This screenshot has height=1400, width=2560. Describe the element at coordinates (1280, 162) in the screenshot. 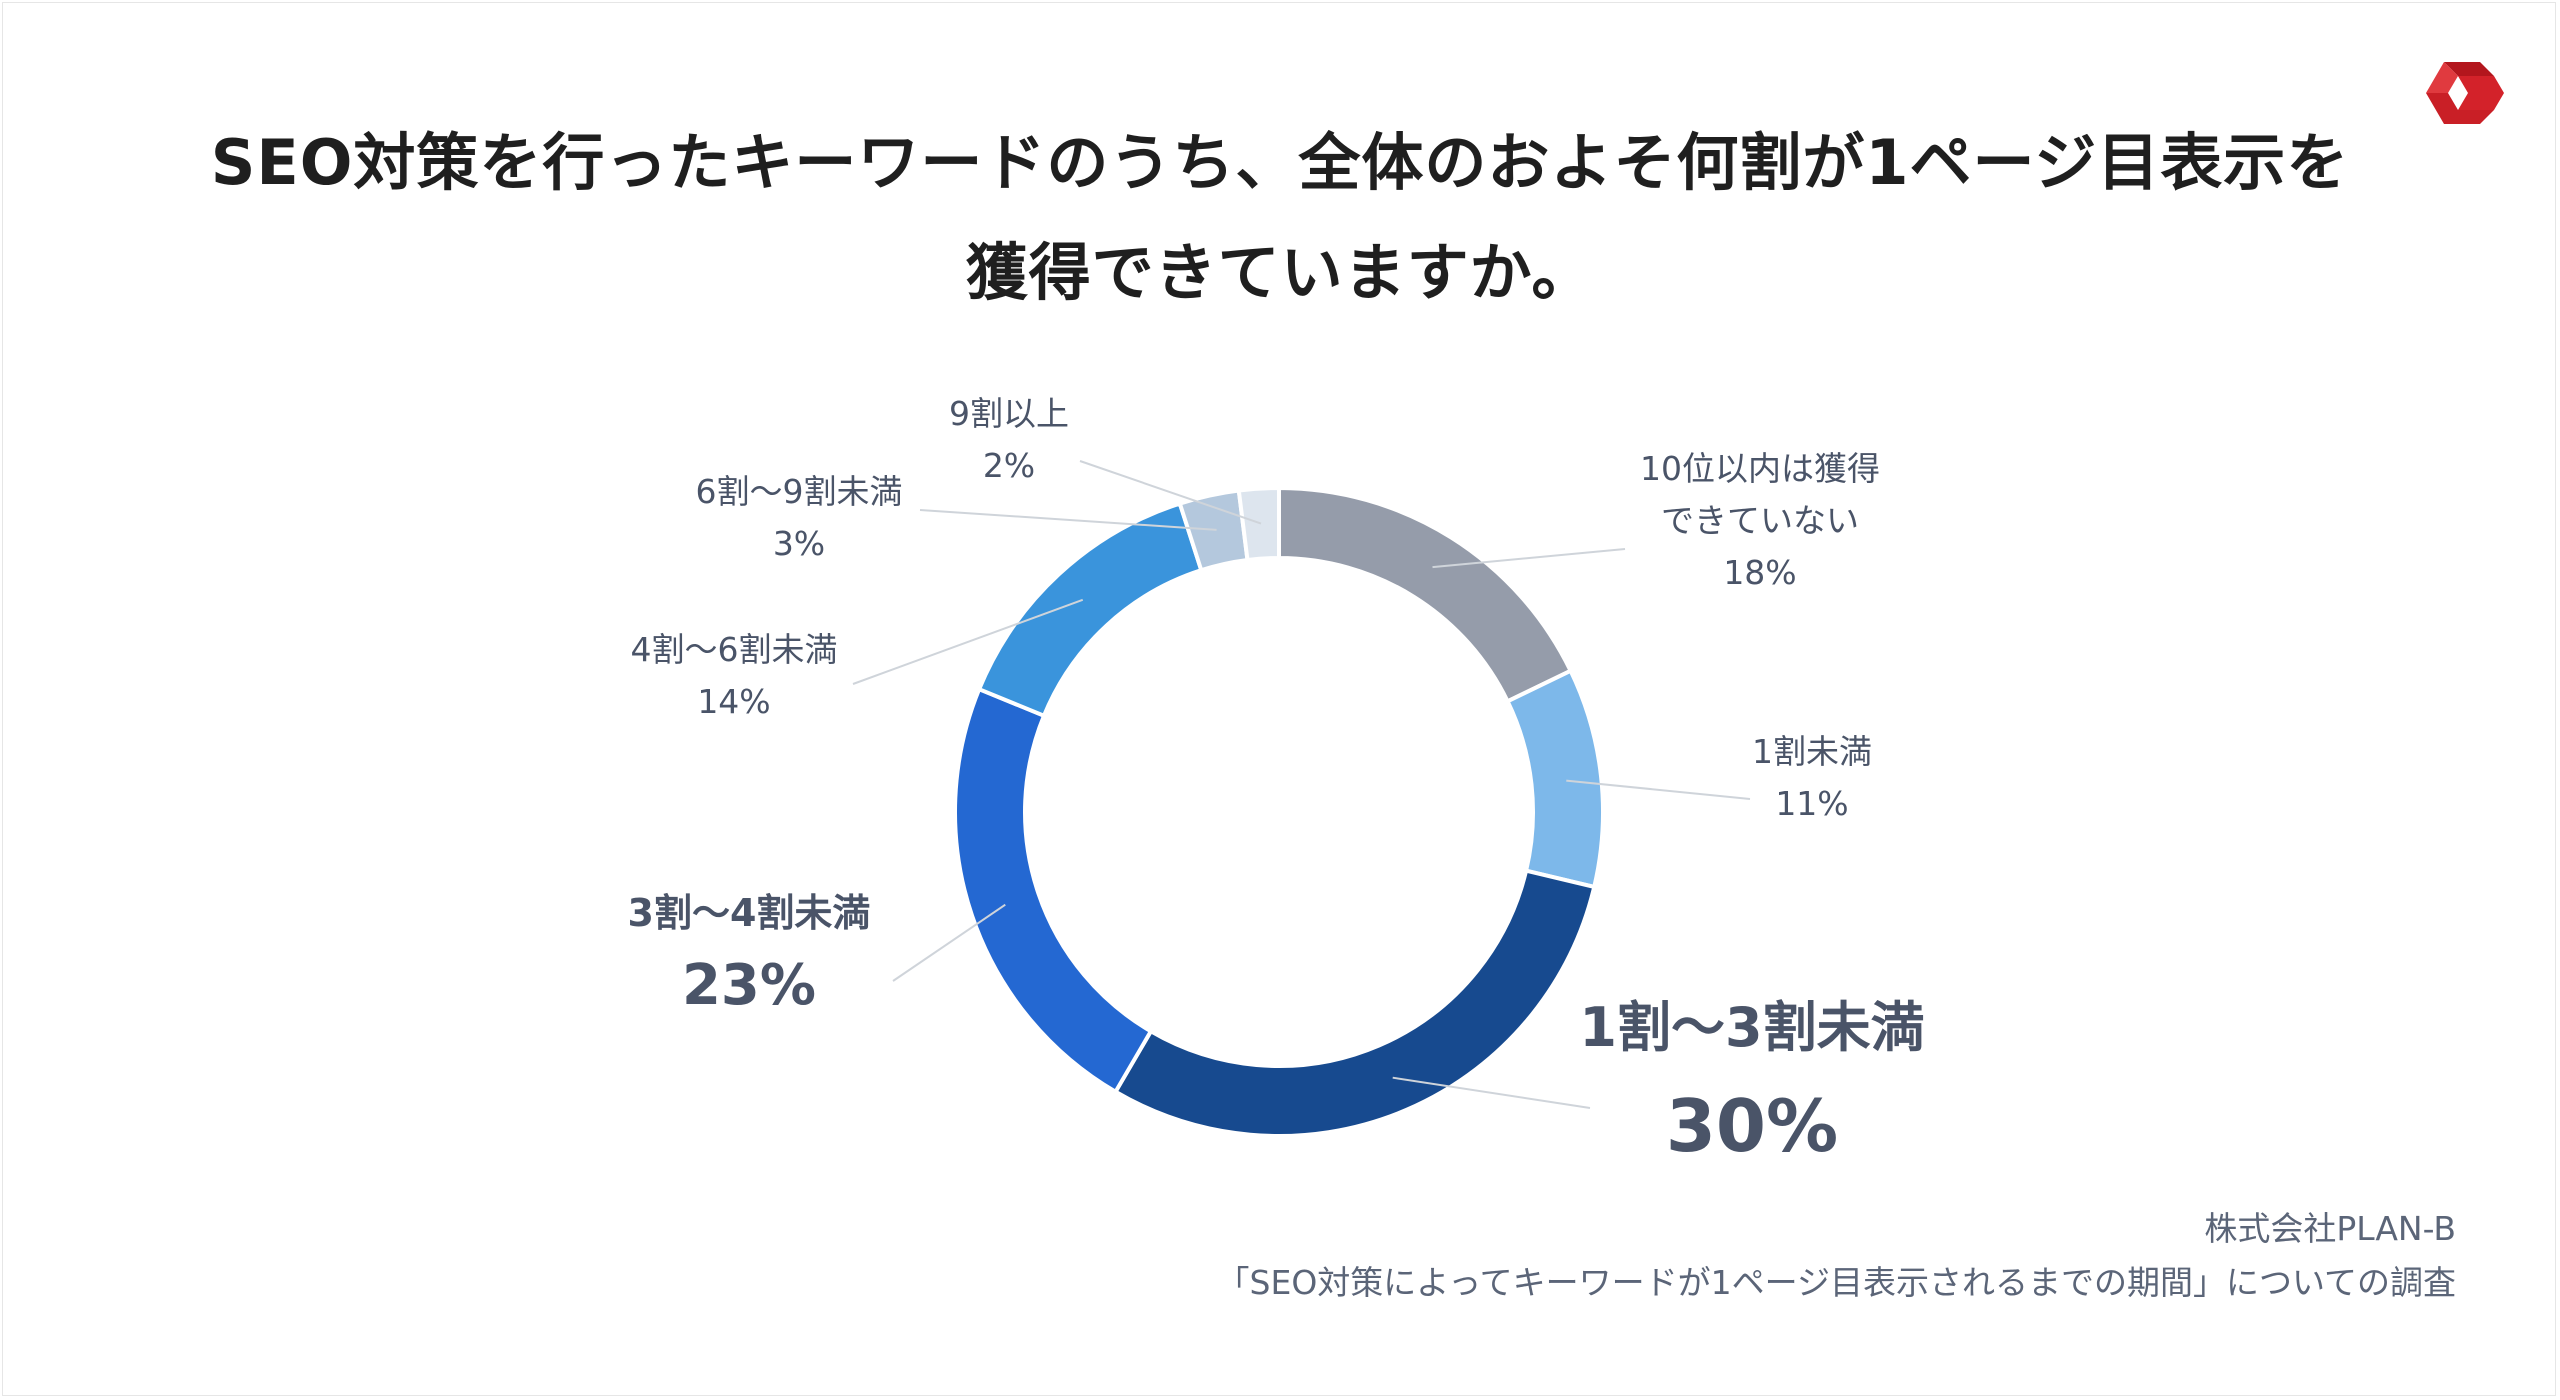

I see `chart-title-line-1: SEO対策を行ったキーワードのうち、全体のおよそ何割が1ページ目表示を` at that location.